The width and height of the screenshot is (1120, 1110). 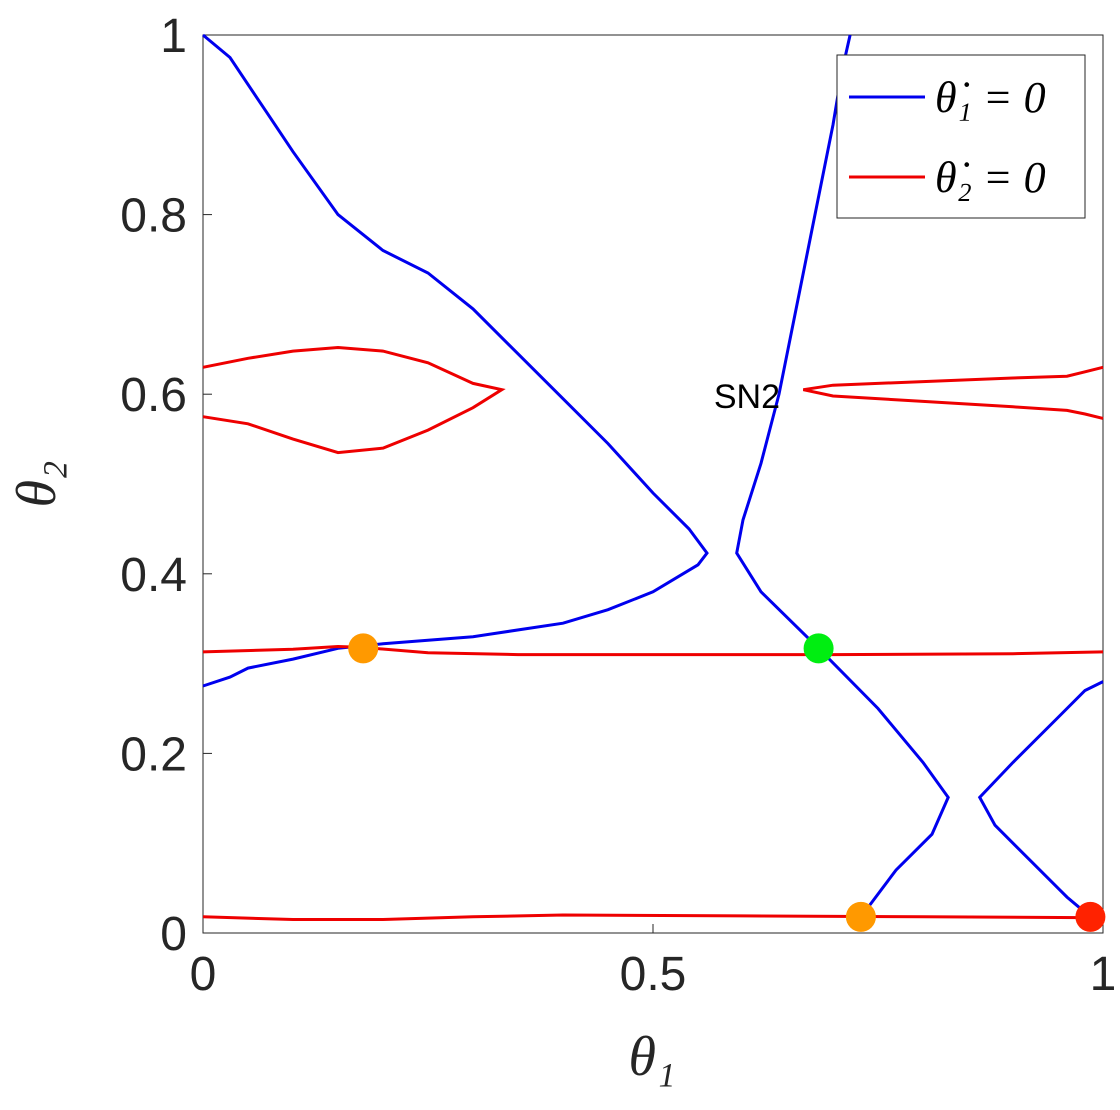 What do you see at coordinates (153, 754) in the screenshot?
I see `y-tick-label: 0.2` at bounding box center [153, 754].